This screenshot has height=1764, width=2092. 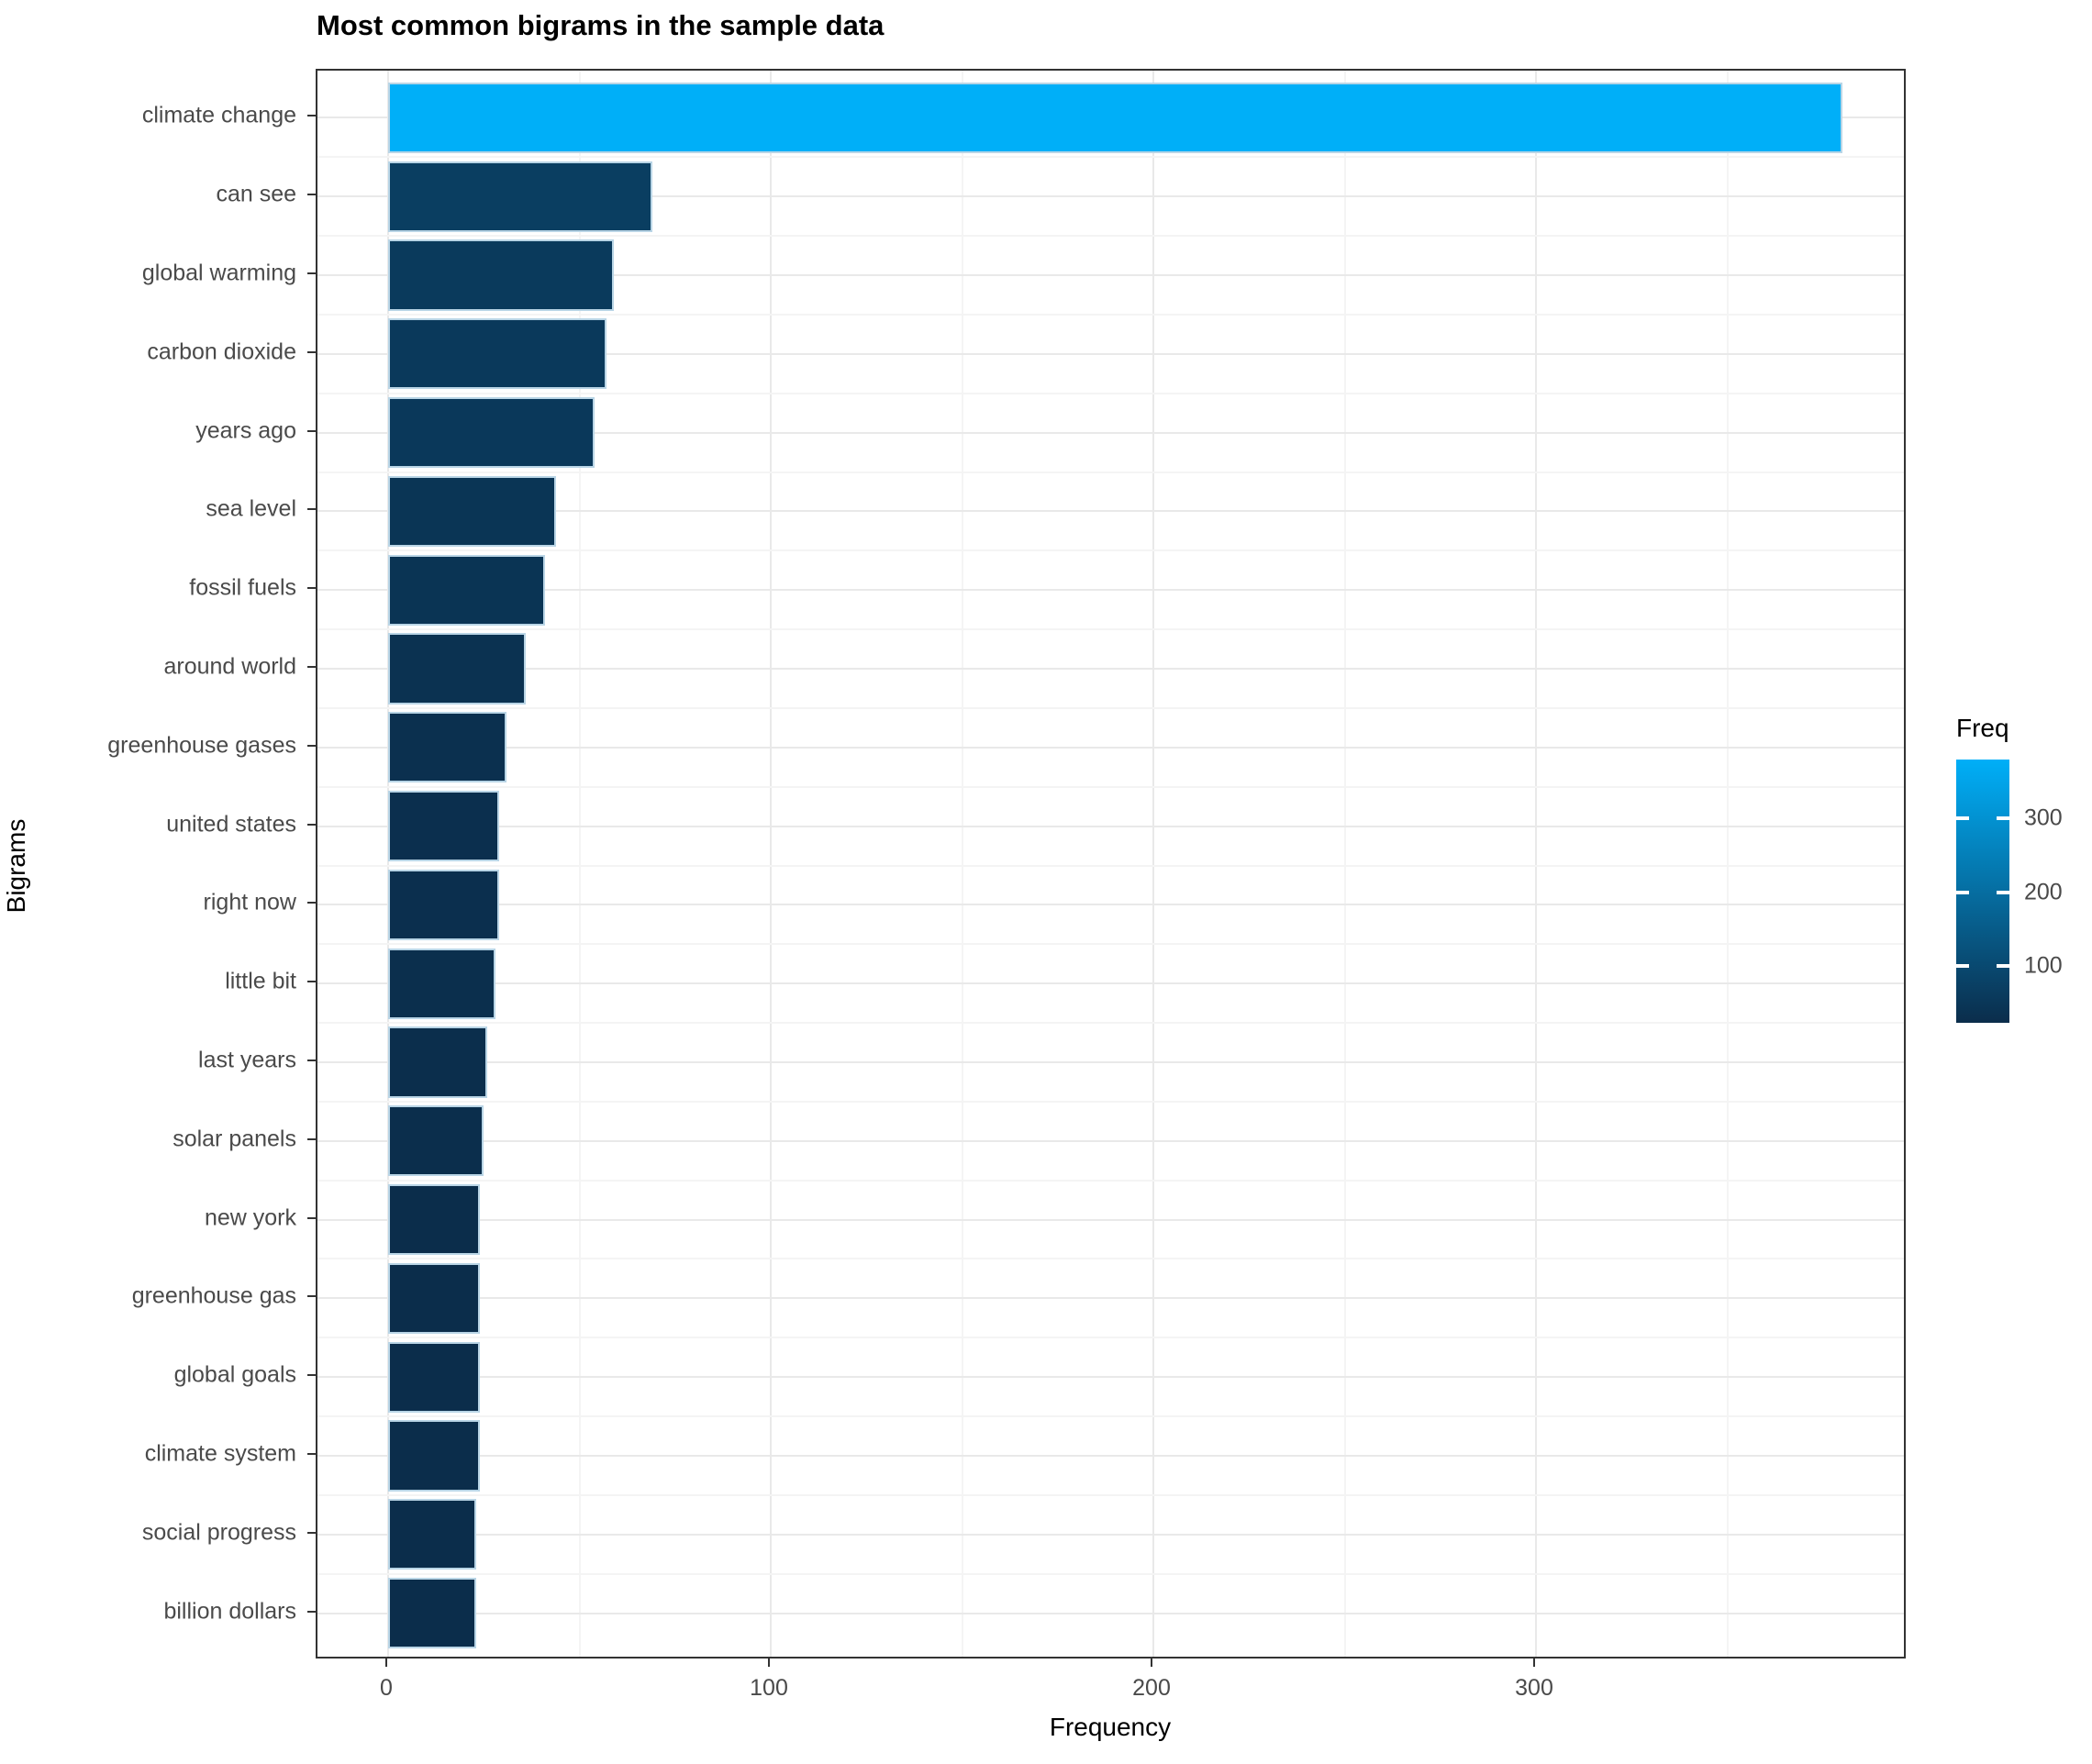 I want to click on legend-title: Freq, so click(x=1982, y=728).